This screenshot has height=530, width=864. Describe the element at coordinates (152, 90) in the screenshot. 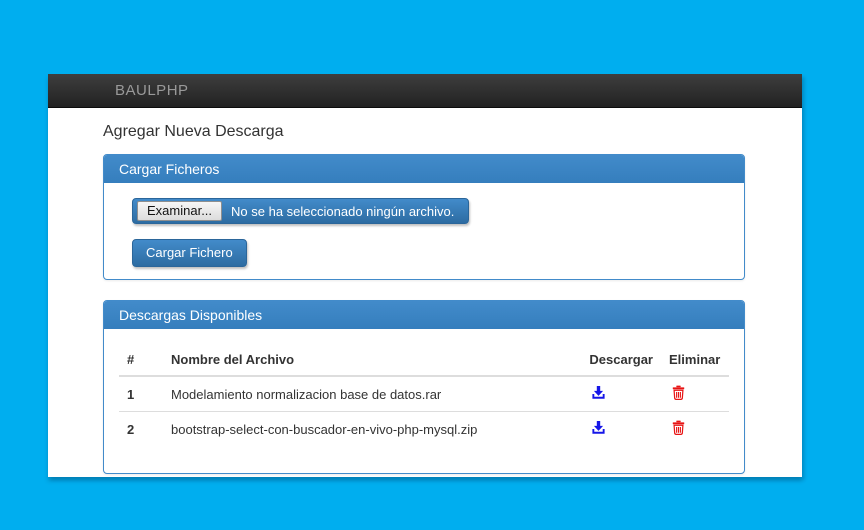

I see `navbar-brand: BAULPHP` at that location.